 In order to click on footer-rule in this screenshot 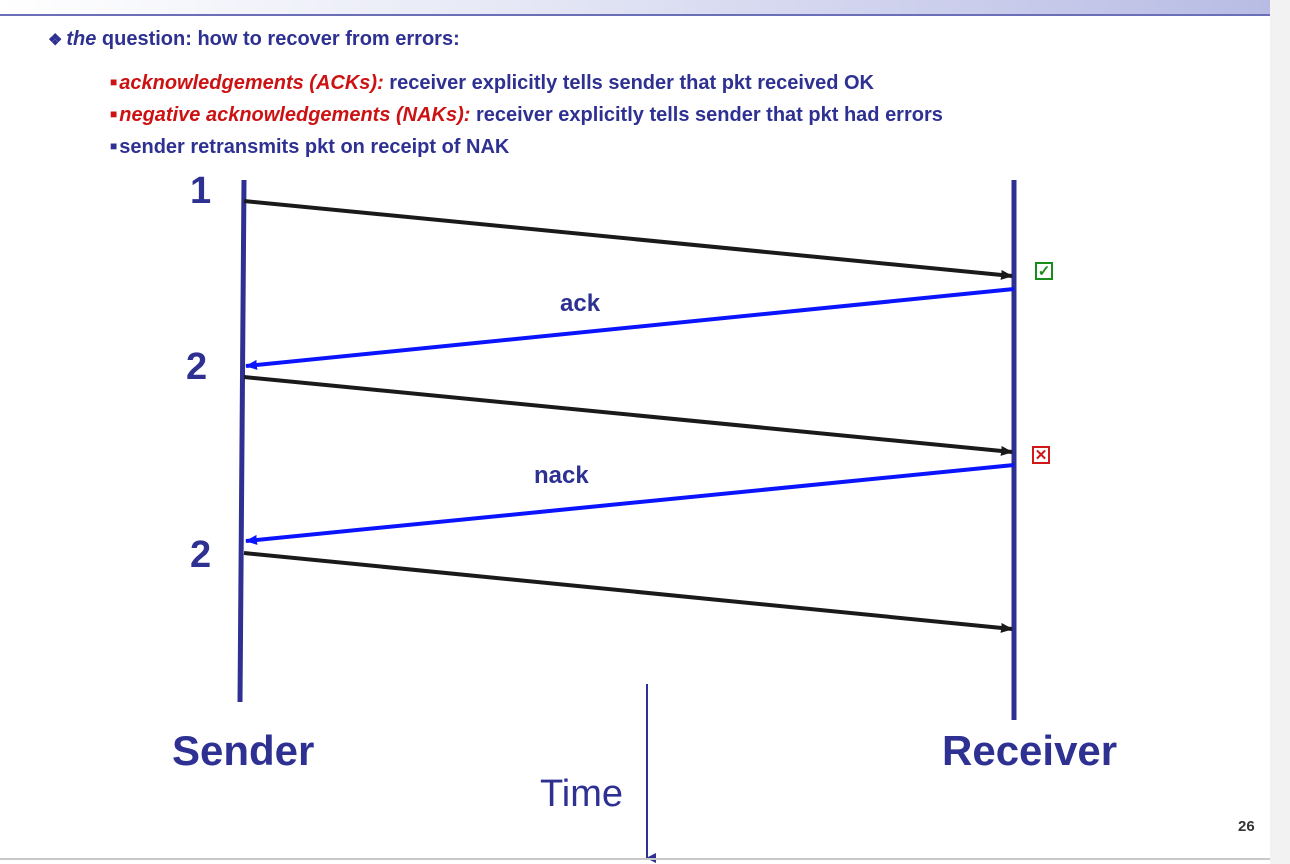, I will do `click(635, 859)`.